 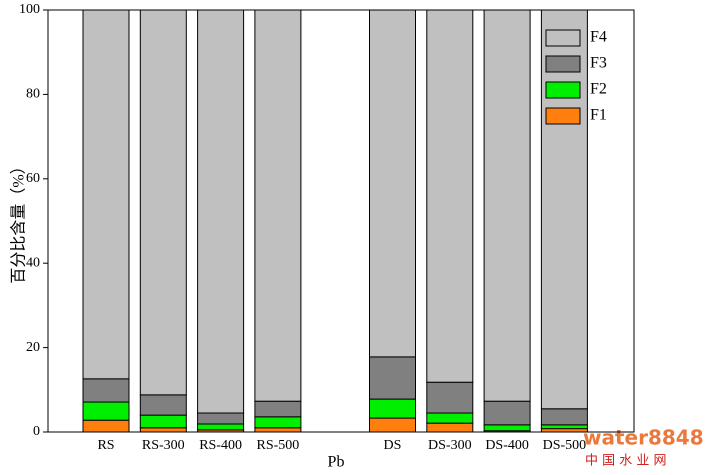 I want to click on y-tick-label: 20, so click(x=33, y=347).